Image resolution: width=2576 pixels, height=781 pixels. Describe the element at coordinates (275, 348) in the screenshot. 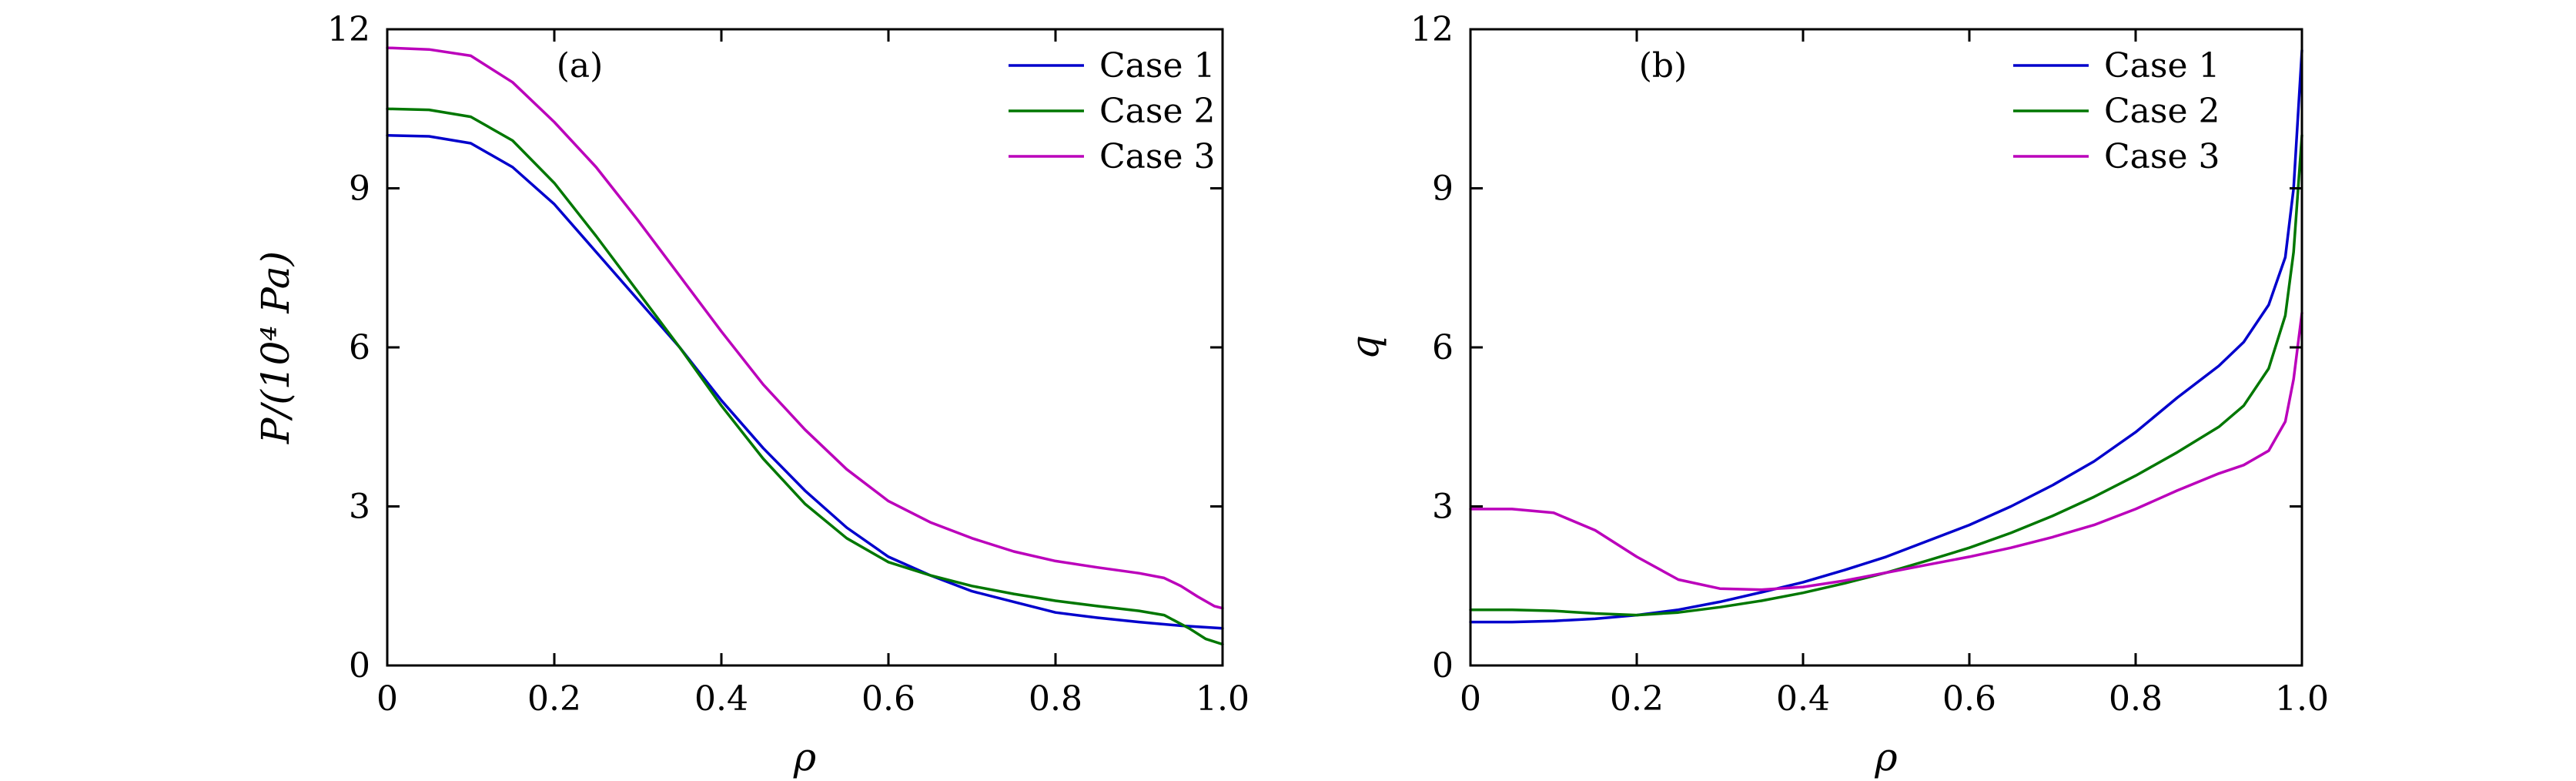

I see `y-axis-label: P/(10⁴ Pa)` at that location.